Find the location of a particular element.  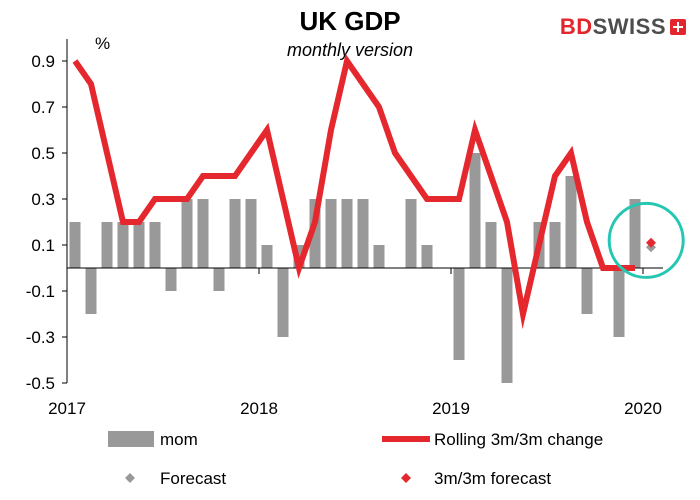

chart-title: UK GDP is located at coordinates (350, 21).